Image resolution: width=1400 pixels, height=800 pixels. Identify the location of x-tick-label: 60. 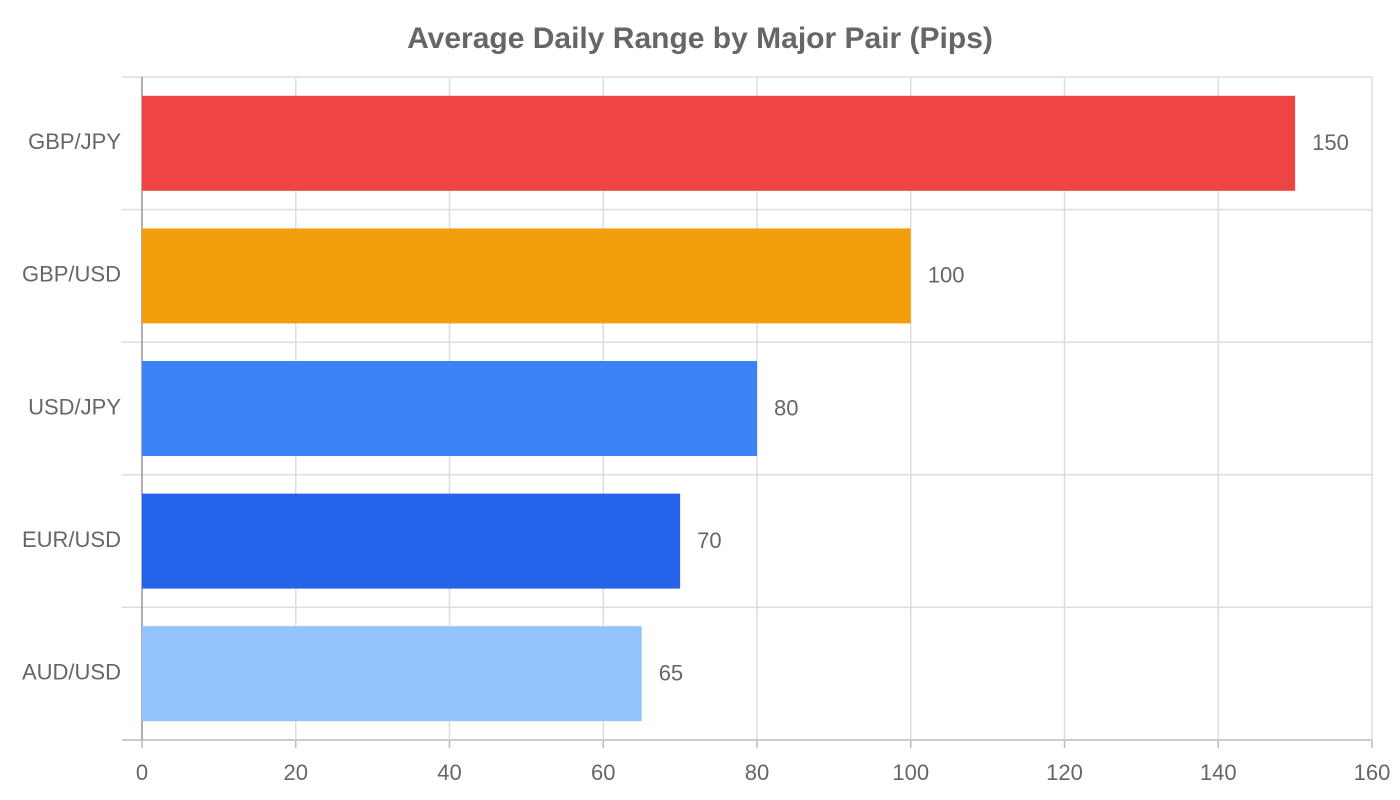
(603, 772).